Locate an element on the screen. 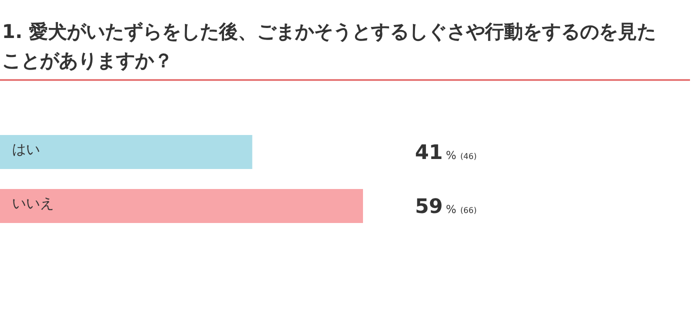 This screenshot has width=700, height=327. y-tick-label: はい is located at coordinates (26, 150).